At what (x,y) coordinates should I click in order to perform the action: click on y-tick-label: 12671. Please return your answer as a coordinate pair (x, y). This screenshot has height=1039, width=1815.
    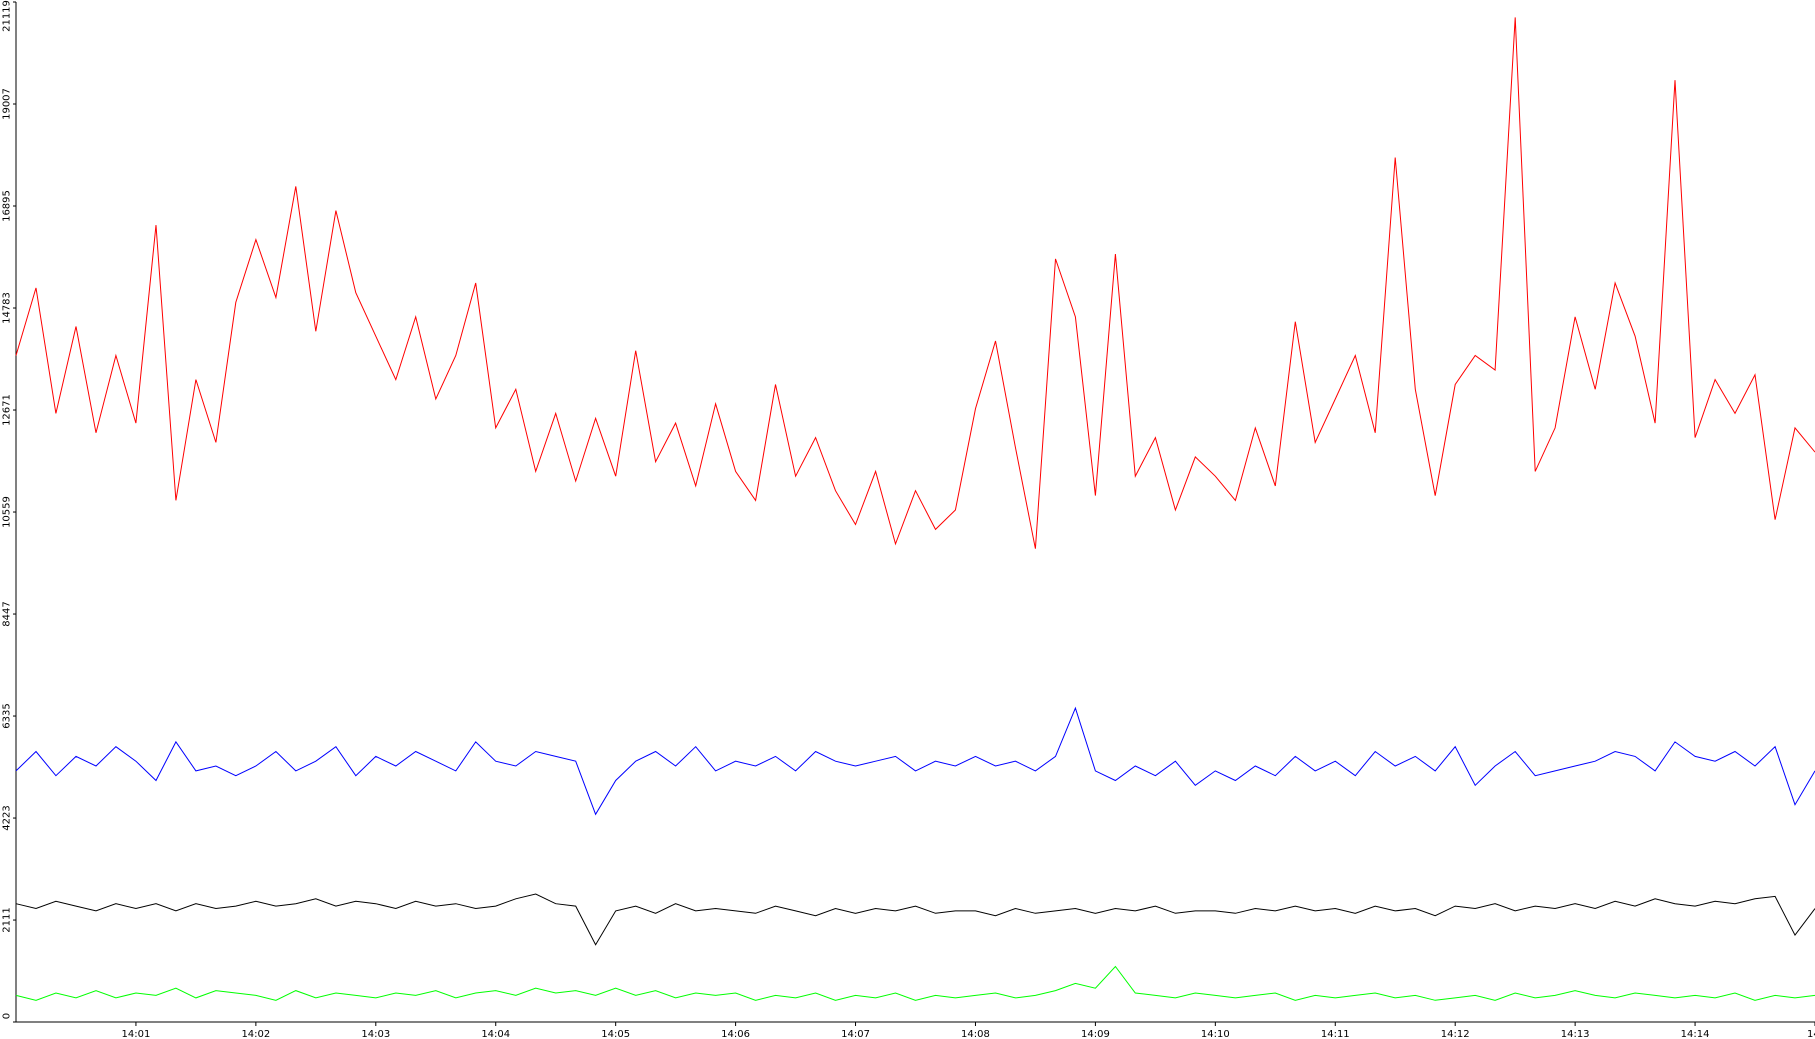
    Looking at the image, I should click on (6, 410).